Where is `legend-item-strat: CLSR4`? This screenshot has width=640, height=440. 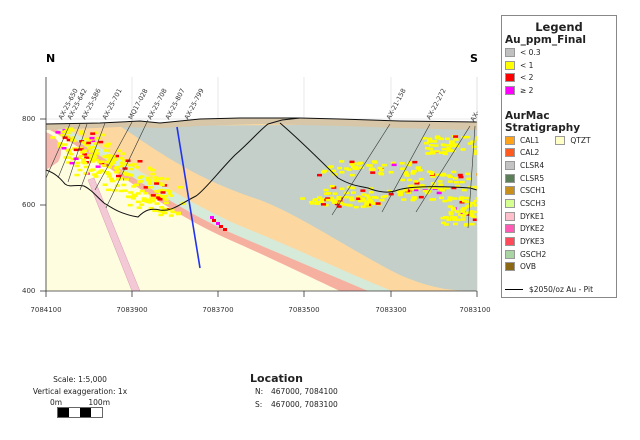 legend-item-strat: CLSR4 is located at coordinates (560, 165).